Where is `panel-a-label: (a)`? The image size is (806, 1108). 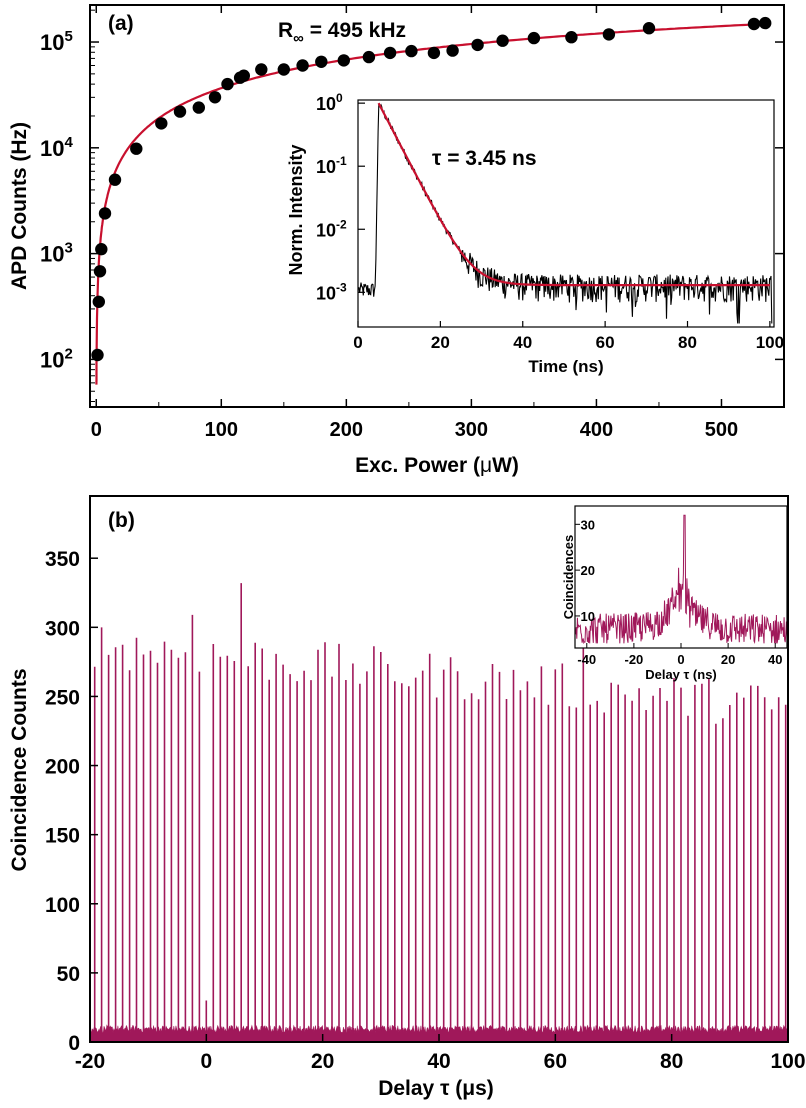 panel-a-label: (a) is located at coordinates (121, 23).